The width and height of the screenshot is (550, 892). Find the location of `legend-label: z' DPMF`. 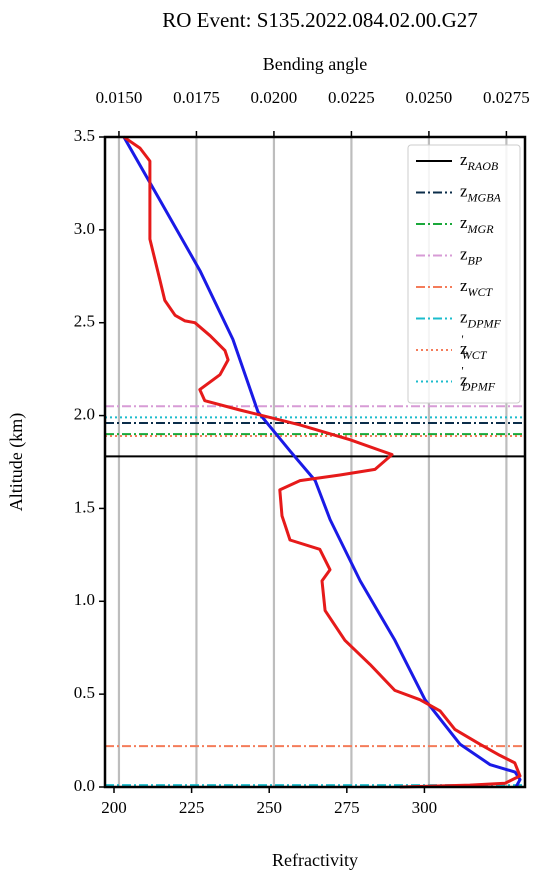

legend-label: z' DPMF is located at coordinates (478, 378).